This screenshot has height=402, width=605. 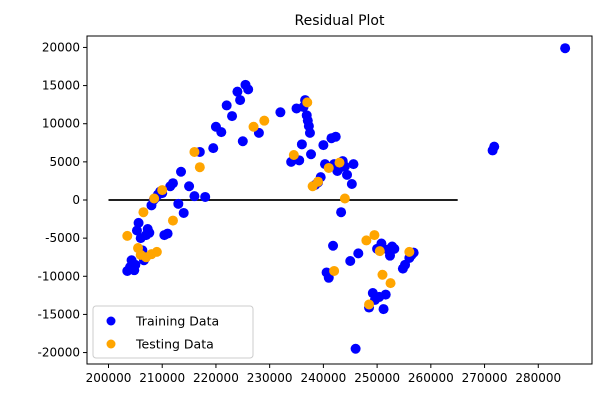 What do you see at coordinates (177, 321) in the screenshot?
I see `legend-label-training: Training Data` at bounding box center [177, 321].